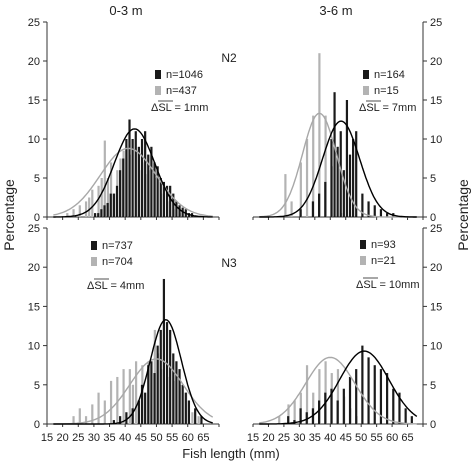 The height and width of the screenshot is (462, 474). What do you see at coordinates (392, 438) in the screenshot?
I see `x-tick-label: 60` at bounding box center [392, 438].